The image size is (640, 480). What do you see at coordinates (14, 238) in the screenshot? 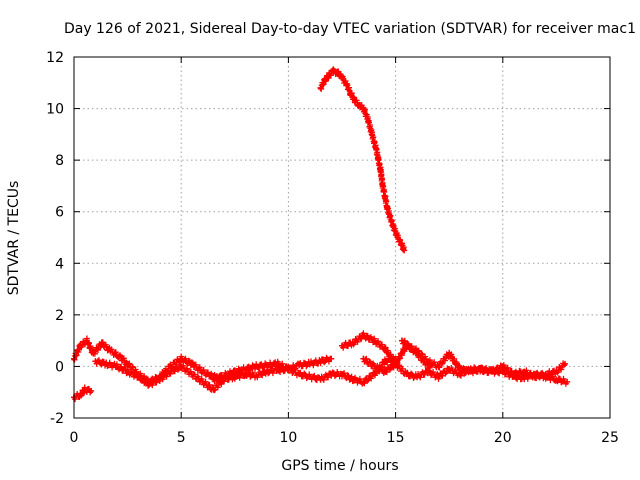
I see `y-axis-label: SDTVAR / TECUs` at bounding box center [14, 238].